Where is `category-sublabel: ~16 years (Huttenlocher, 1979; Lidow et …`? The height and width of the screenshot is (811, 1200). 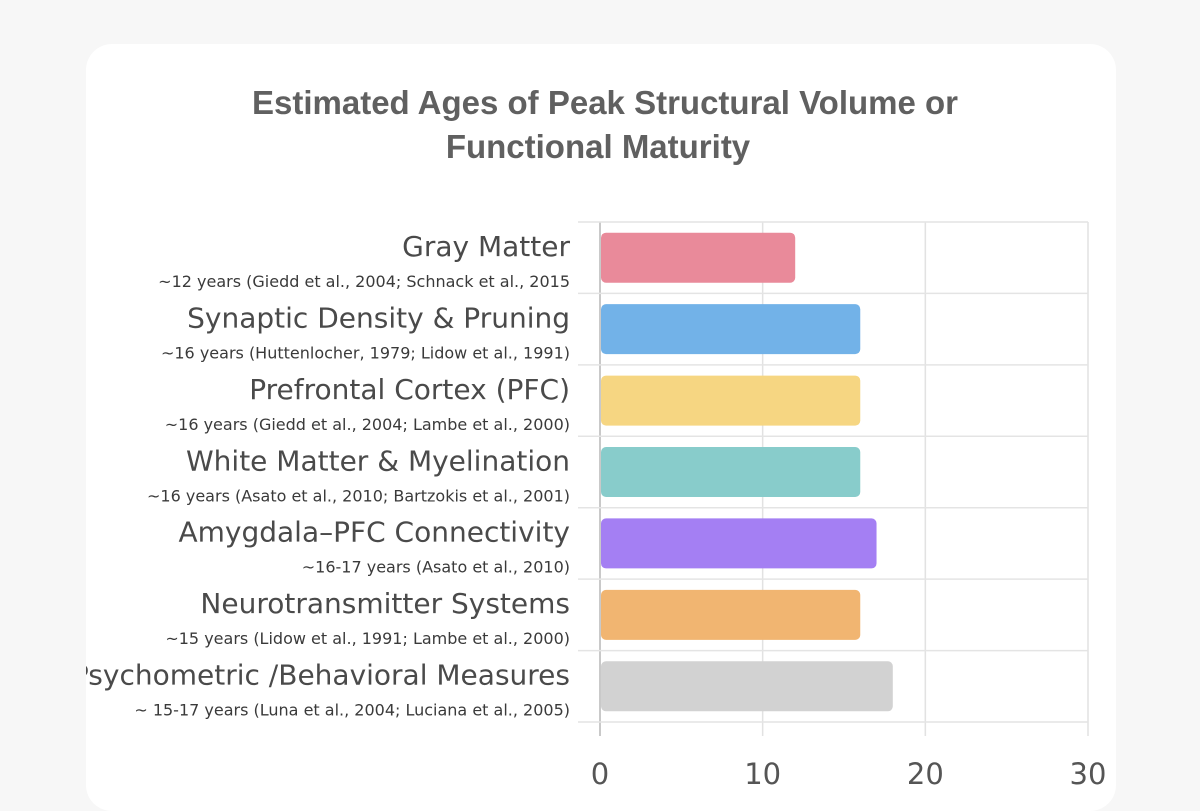 category-sublabel: ~16 years (Huttenlocher, 1979; Lidow et … is located at coordinates (365, 352).